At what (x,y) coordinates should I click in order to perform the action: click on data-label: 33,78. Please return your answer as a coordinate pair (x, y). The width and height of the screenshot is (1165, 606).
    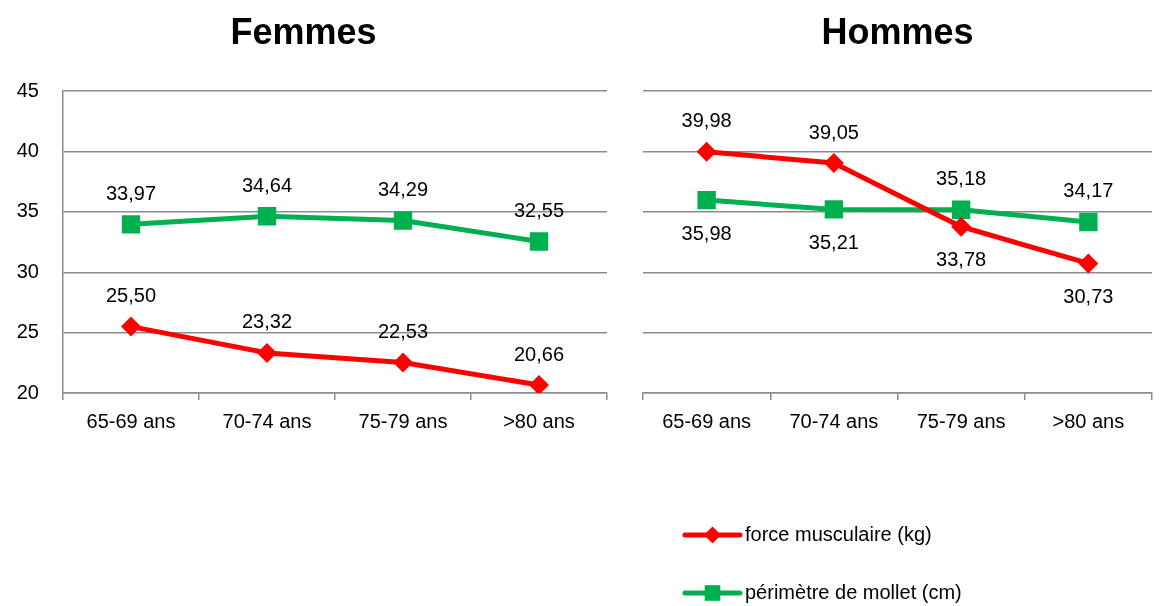
    Looking at the image, I should click on (961, 259).